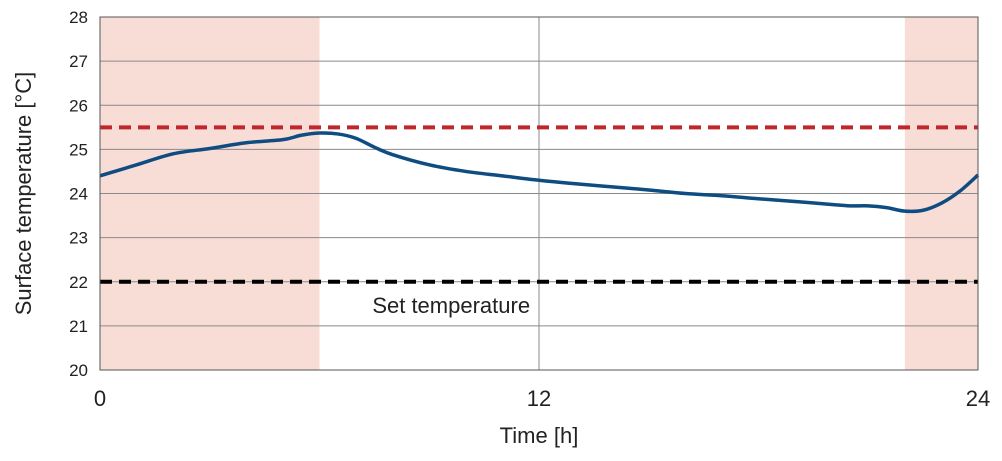 This screenshot has height=461, width=1002. What do you see at coordinates (978, 398) in the screenshot?
I see `x-tick-label: 24` at bounding box center [978, 398].